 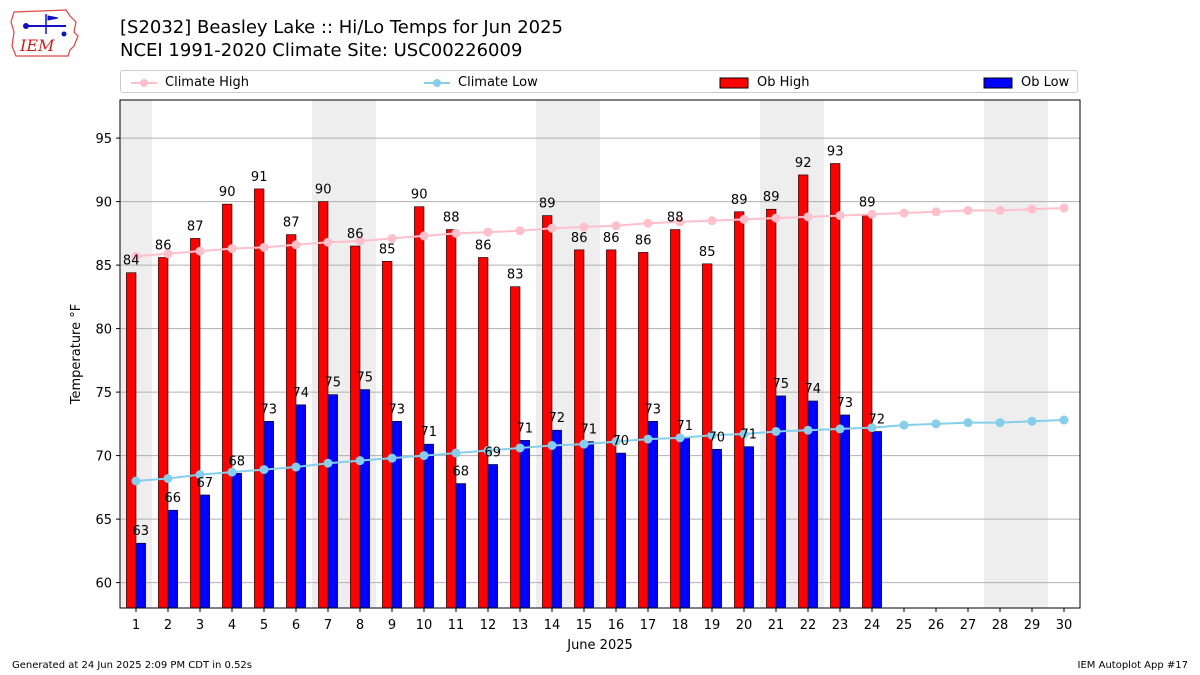 I want to click on ob-high-label: 88, so click(x=451, y=218).